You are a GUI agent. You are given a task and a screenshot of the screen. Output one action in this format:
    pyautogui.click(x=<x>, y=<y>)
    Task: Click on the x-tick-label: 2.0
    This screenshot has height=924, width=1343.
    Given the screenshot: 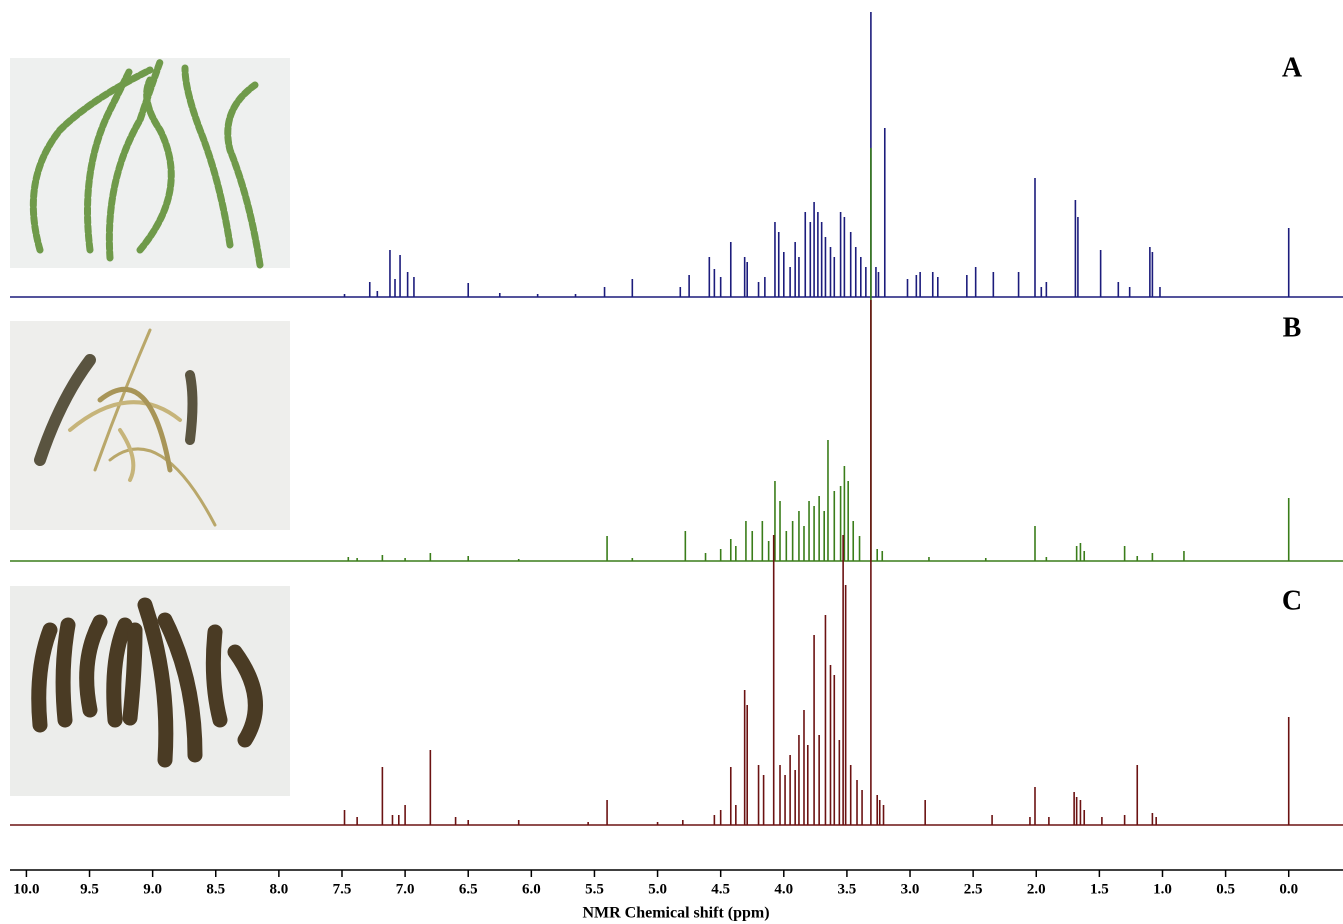 What is the action you would take?
    pyautogui.click(x=1036, y=889)
    